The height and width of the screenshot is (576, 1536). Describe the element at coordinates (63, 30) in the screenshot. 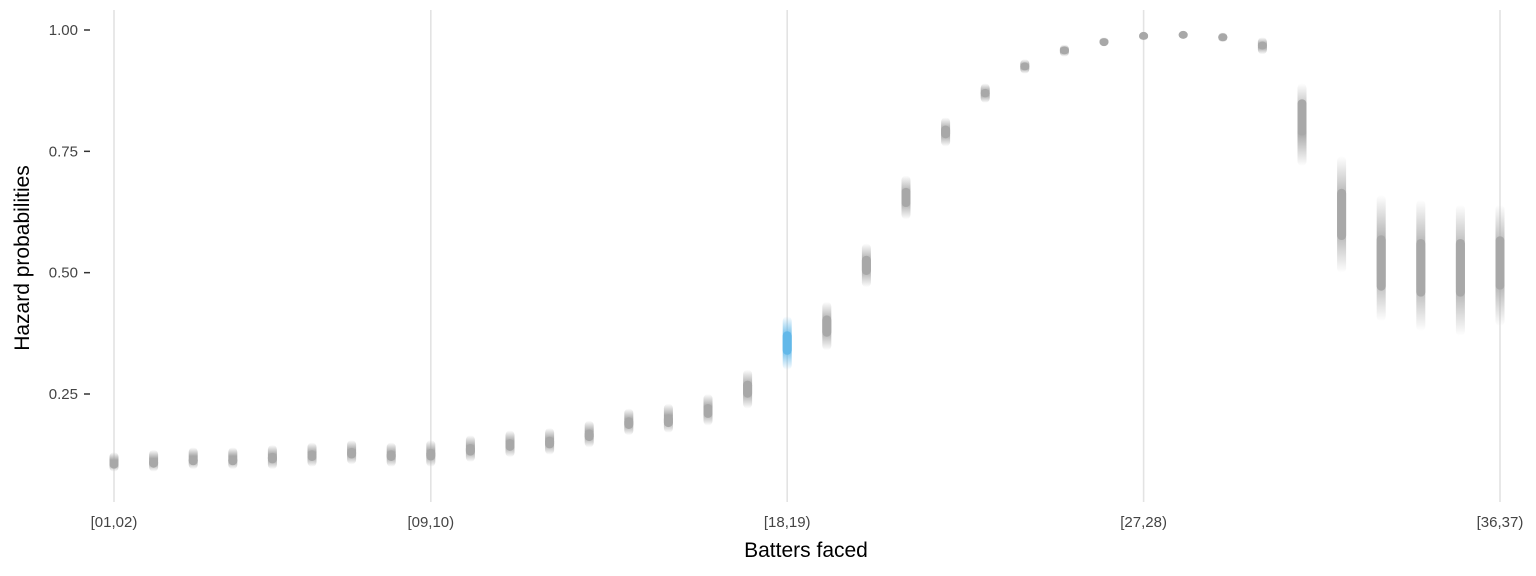

I see `y-tick-label: 1.00` at that location.